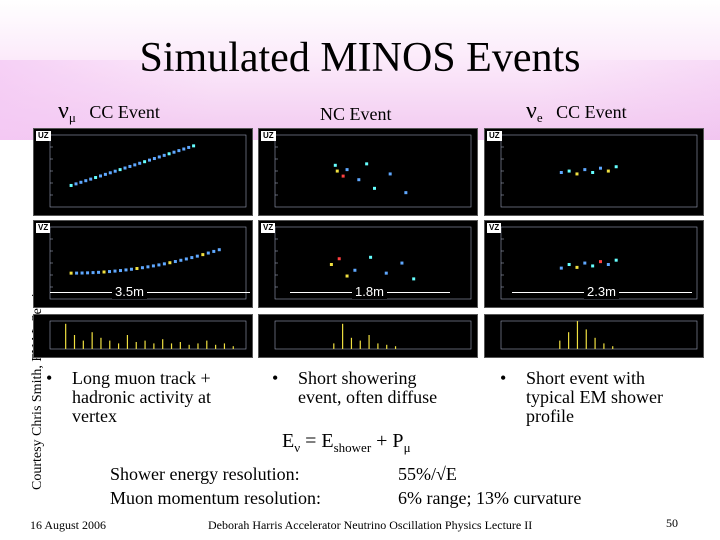 This screenshot has width=720, height=540. Describe the element at coordinates (387, 441) in the screenshot. I see `formula-plus: + P` at that location.